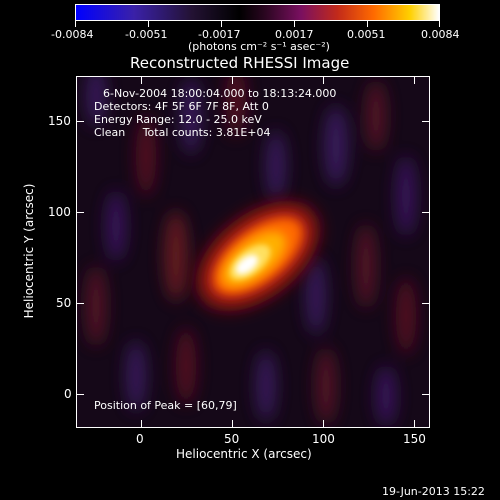 This screenshot has width=500, height=500. Describe the element at coordinates (59, 121) in the screenshot. I see `y-tick-label: 150` at that location.